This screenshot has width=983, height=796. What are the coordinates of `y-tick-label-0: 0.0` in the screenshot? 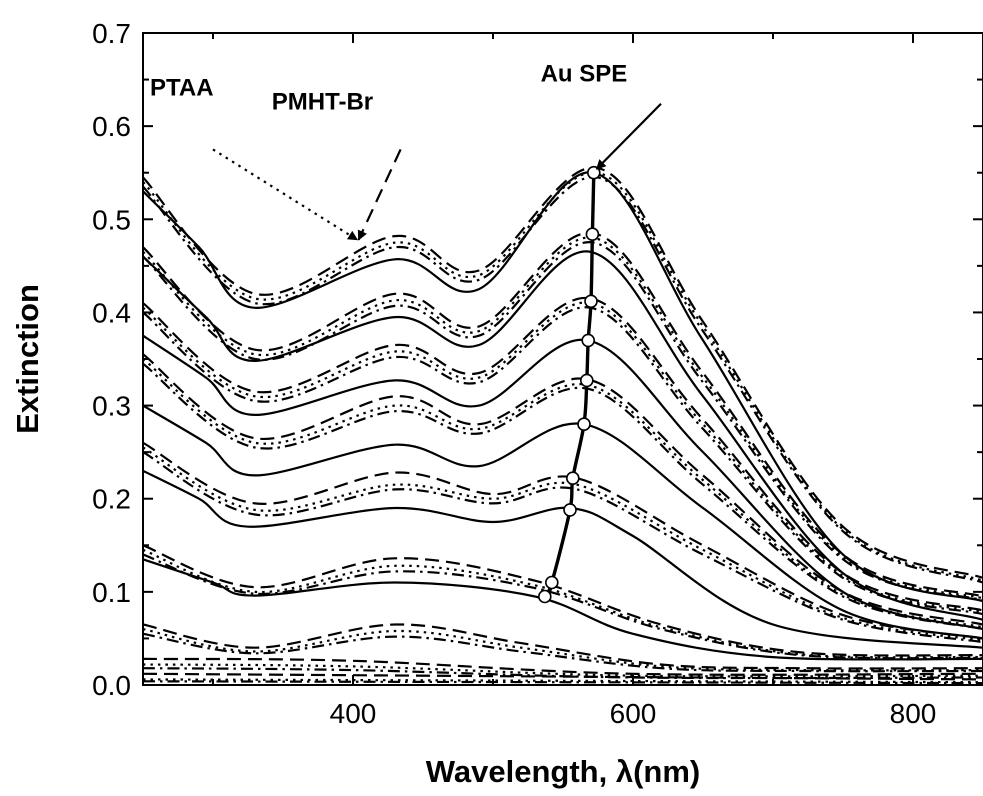 It's located at (111, 685).